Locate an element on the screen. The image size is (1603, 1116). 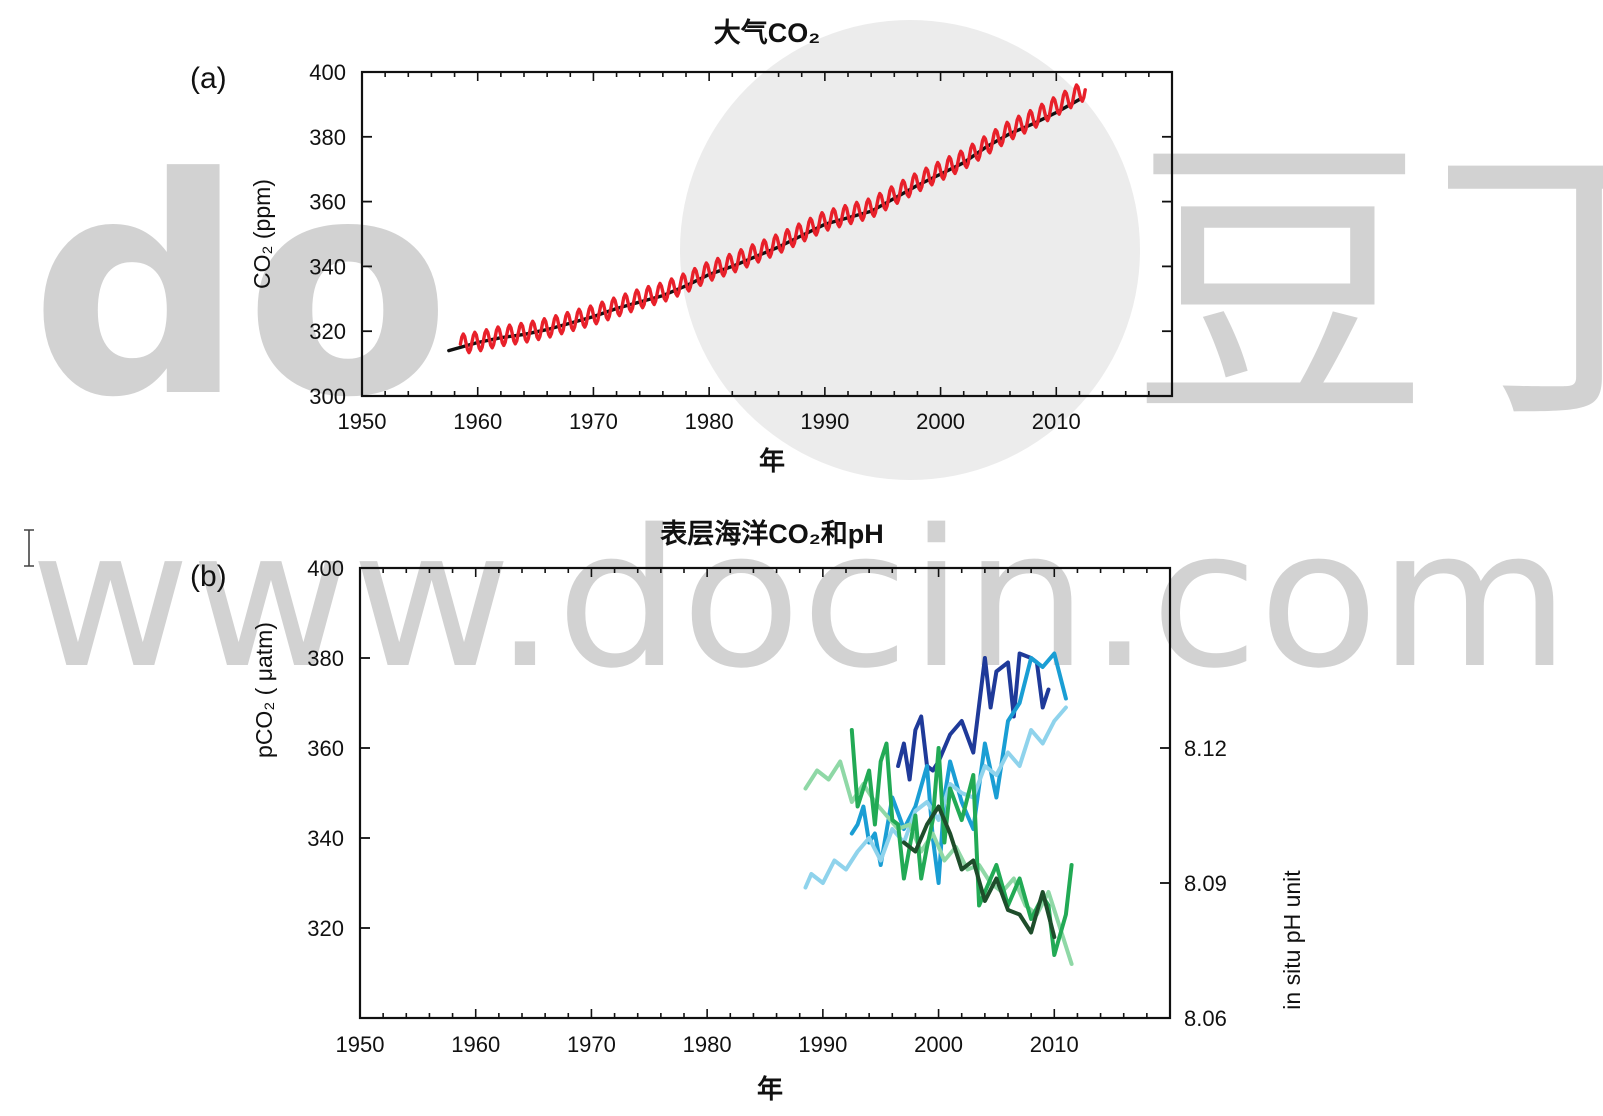
panel-label: (b) is located at coordinates (208, 576).